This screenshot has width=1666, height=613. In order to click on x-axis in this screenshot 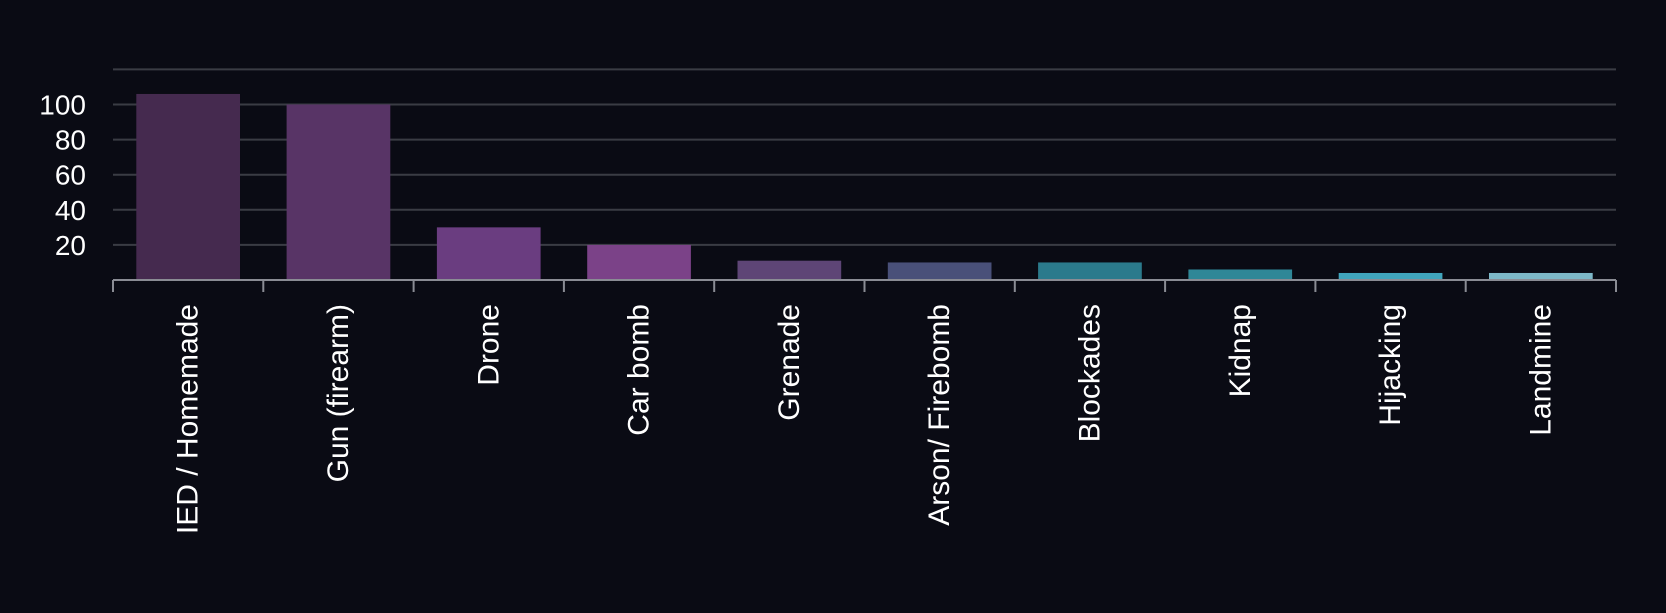, I will do `click(864, 285)`.